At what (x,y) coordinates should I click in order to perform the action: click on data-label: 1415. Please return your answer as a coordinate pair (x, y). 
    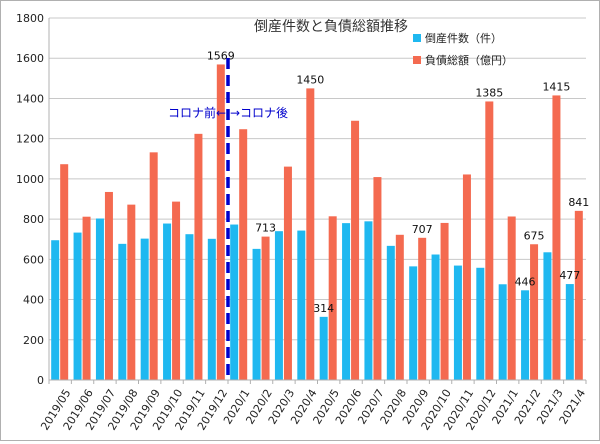
    Looking at the image, I should click on (556, 86).